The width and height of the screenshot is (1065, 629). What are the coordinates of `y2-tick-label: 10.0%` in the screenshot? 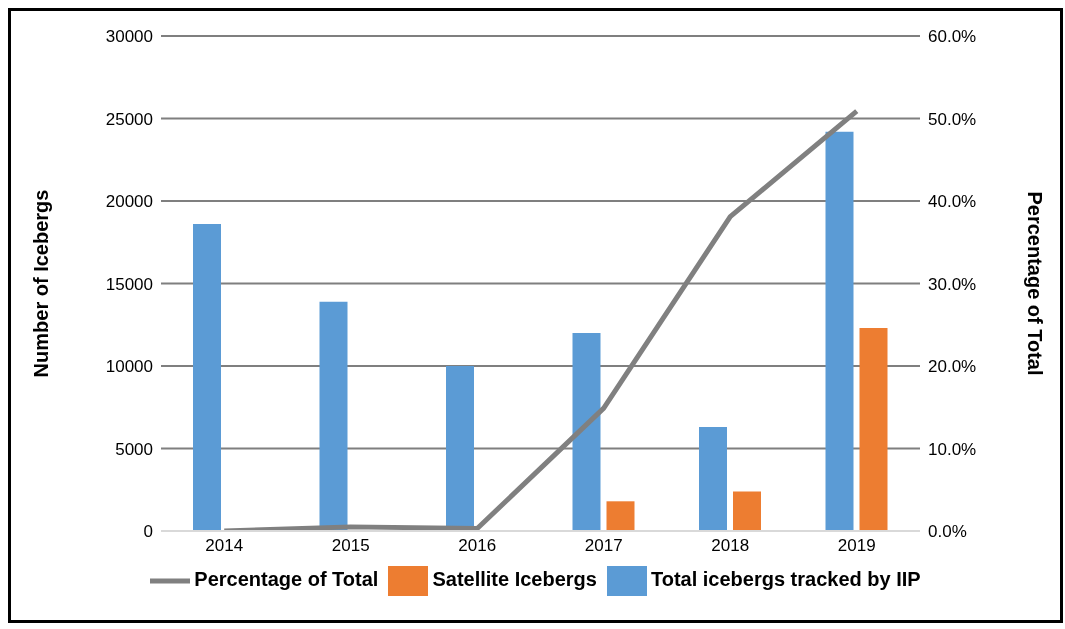 It's located at (952, 449).